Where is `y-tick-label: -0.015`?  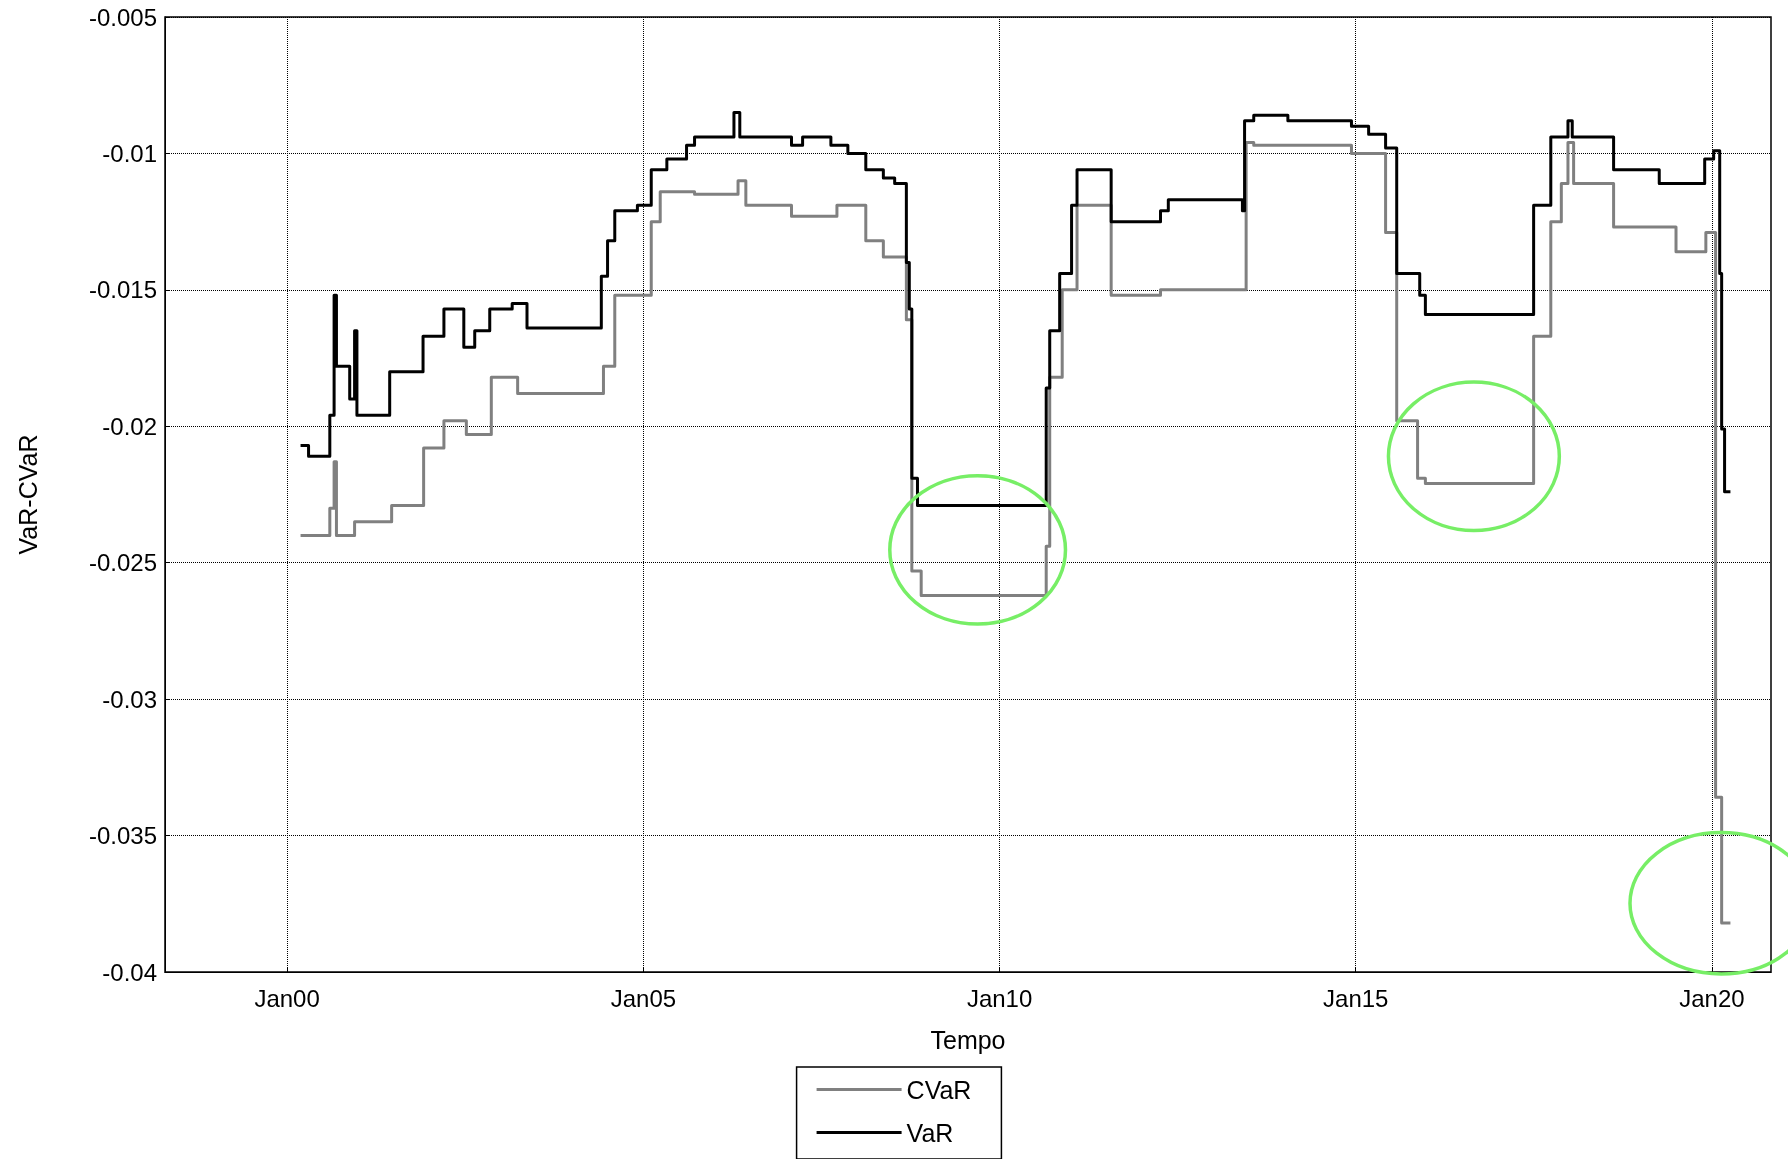 y-tick-label: -0.015 is located at coordinates (122, 290).